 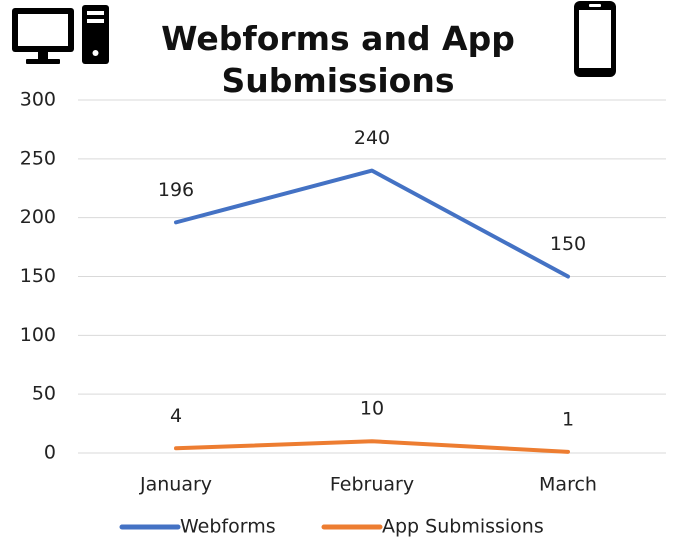 I want to click on y-tick-label: 0, so click(x=50, y=453).